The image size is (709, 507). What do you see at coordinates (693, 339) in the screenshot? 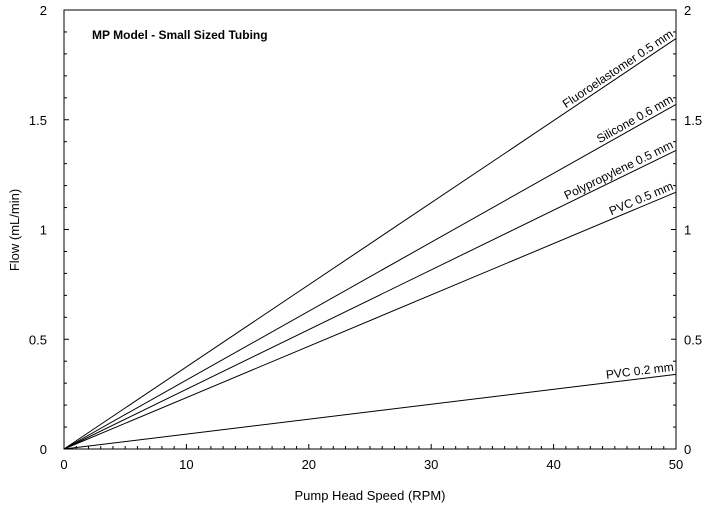
I see `y-tick-label-right: 0.5` at bounding box center [693, 339].